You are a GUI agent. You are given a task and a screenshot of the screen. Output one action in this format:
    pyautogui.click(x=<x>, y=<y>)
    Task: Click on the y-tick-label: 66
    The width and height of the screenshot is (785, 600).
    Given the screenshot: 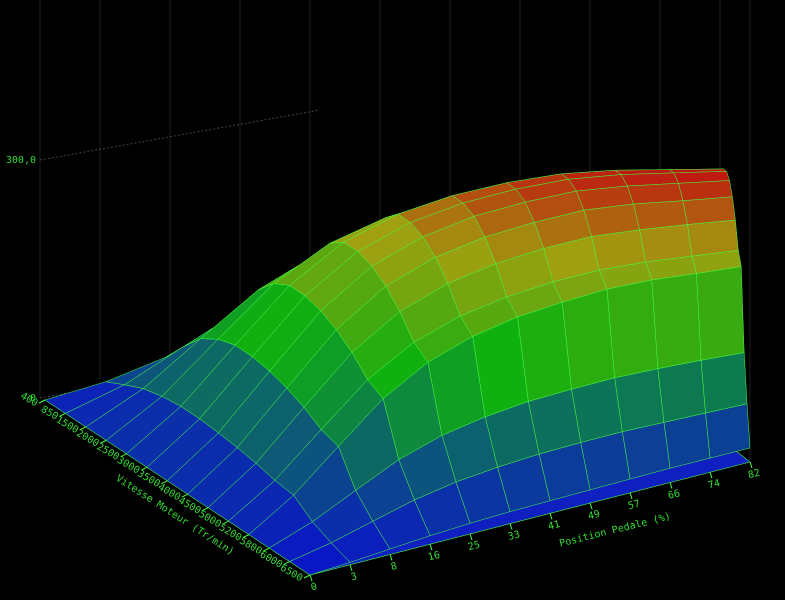 What is the action you would take?
    pyautogui.click(x=674, y=495)
    